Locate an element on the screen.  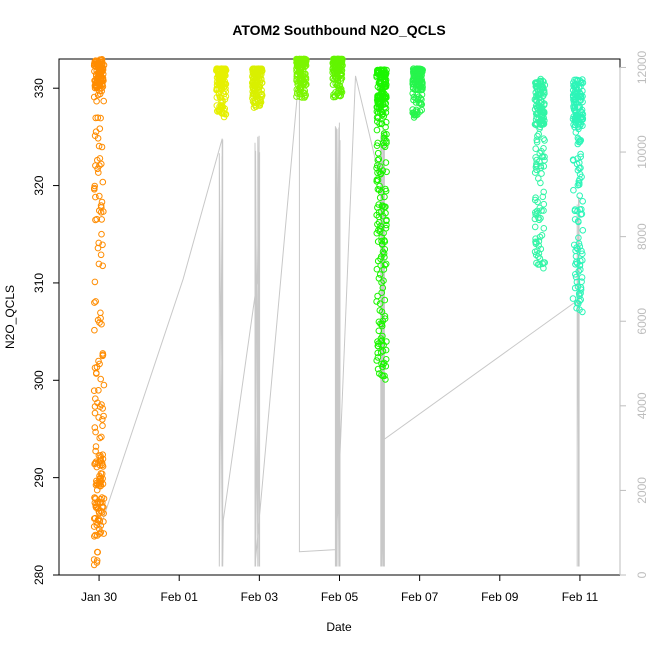
y-right-tick-label: 10000 is located at coordinates (642, 152).